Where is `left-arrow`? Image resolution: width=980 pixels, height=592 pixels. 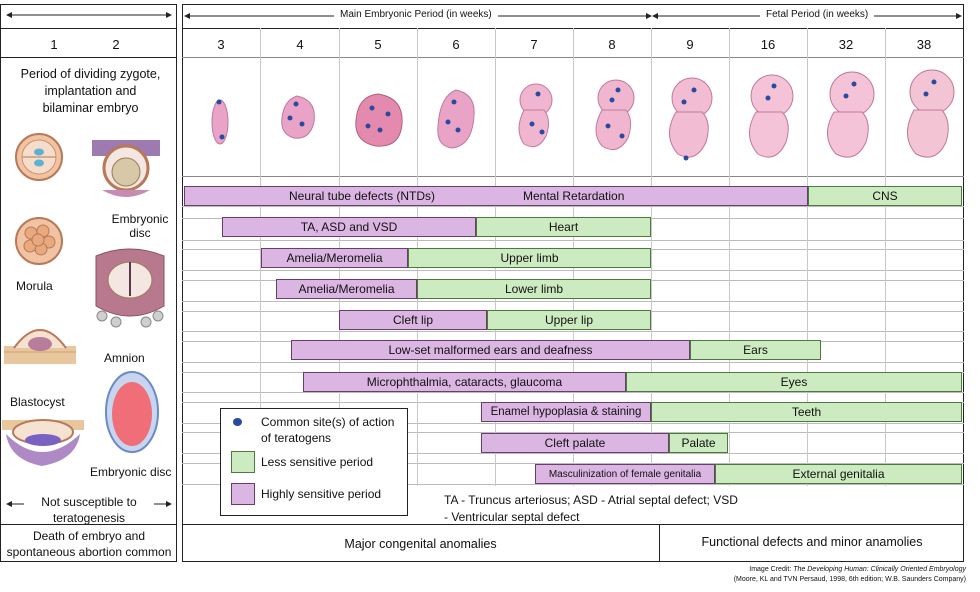 left-arrow is located at coordinates (89, 15).